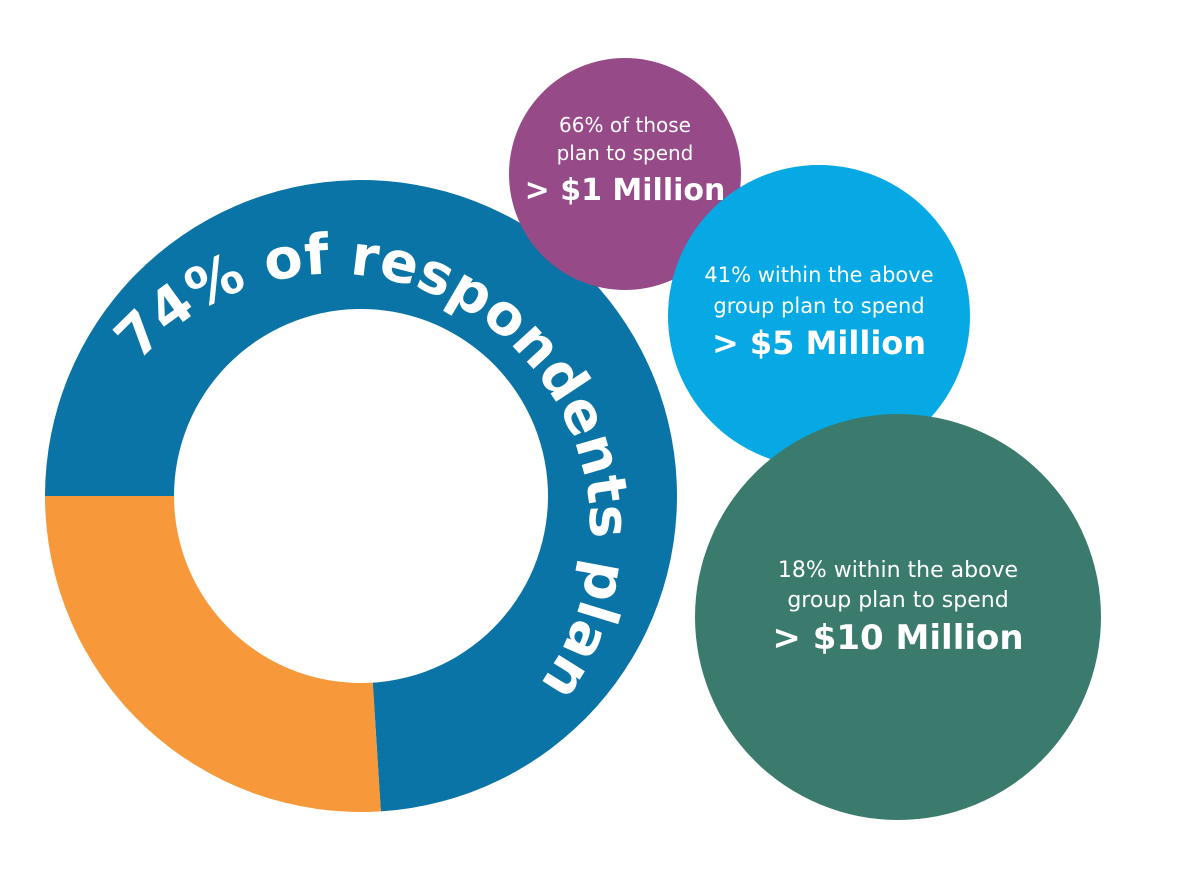  I want to click on bubble-value-label: > $10 Million, so click(897, 638).